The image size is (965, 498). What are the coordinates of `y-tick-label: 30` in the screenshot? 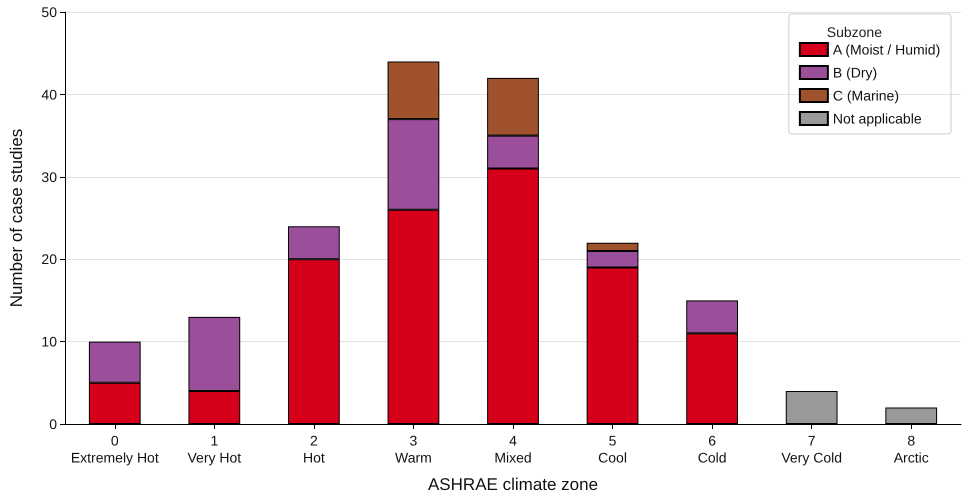 It's located at (49, 176).